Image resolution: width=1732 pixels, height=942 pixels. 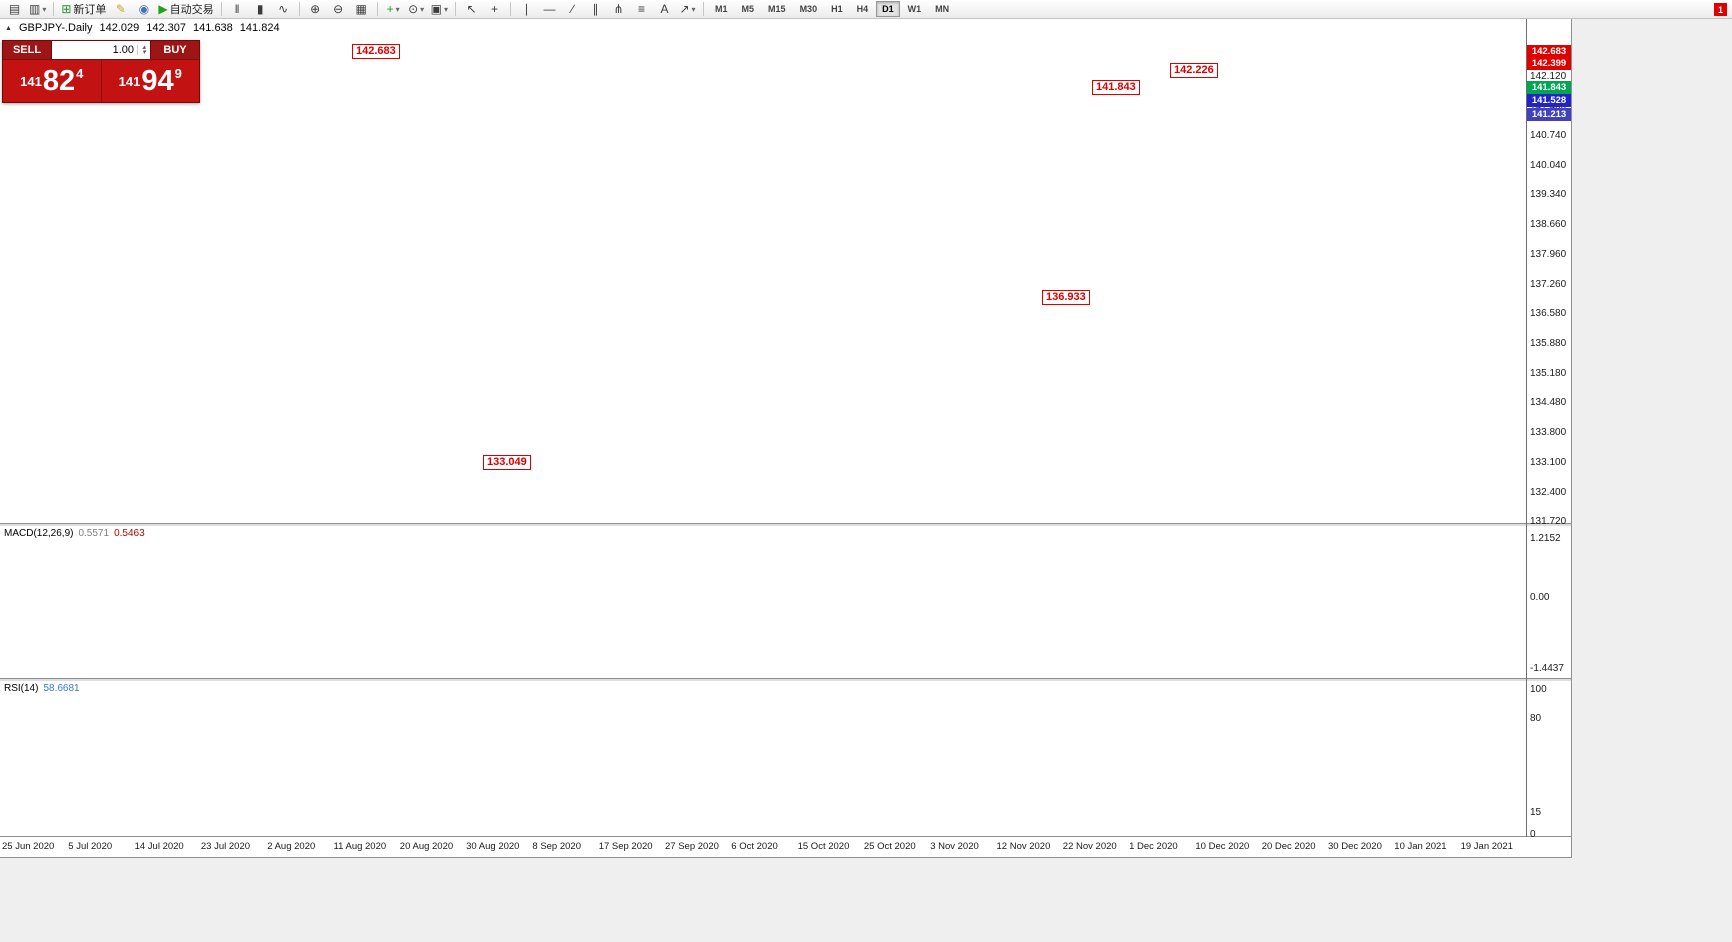 I want to click on timeframe-h4: H4, so click(x=862, y=9).